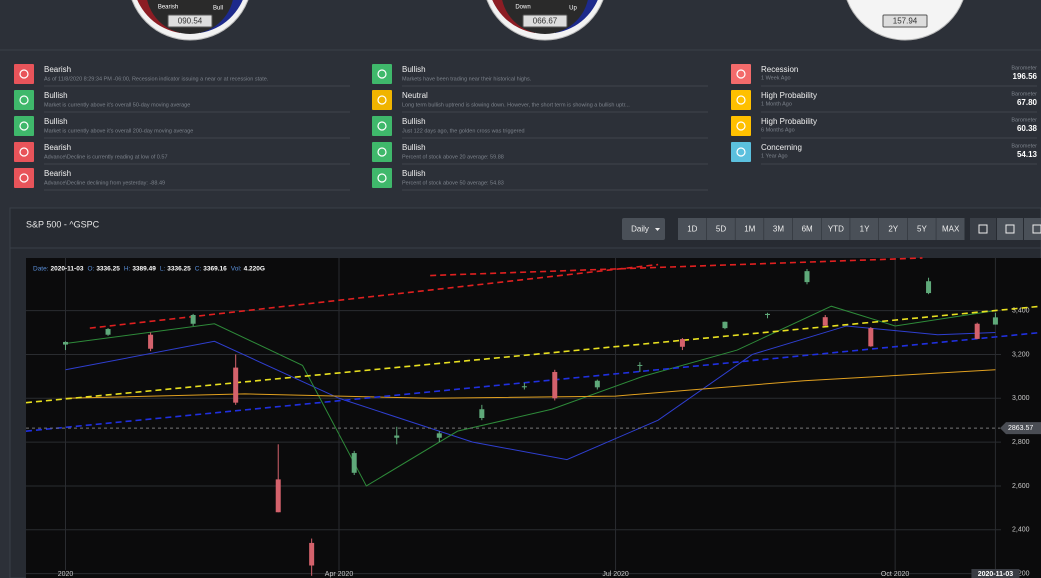 This screenshot has width=1041, height=578. Describe the element at coordinates (41, 269) in the screenshot. I see `info-label: Date:` at that location.